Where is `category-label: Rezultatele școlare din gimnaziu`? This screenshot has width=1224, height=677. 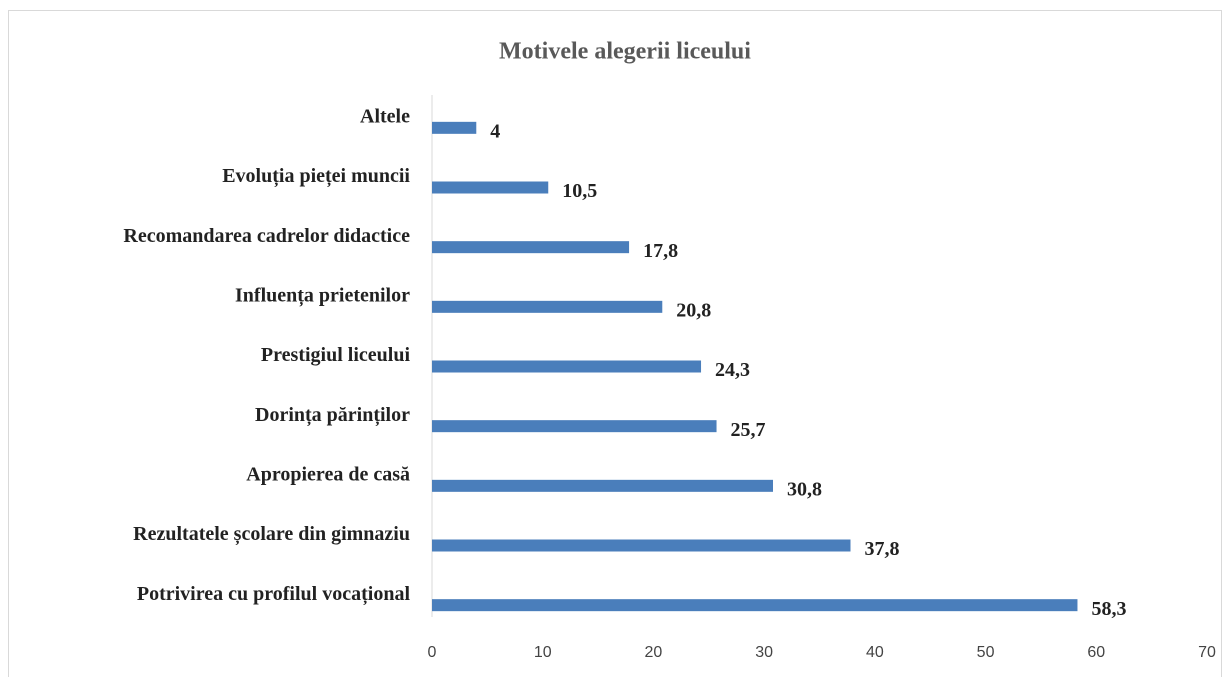
category-label: Rezultatele școlare din gimnaziu is located at coordinates (271, 534).